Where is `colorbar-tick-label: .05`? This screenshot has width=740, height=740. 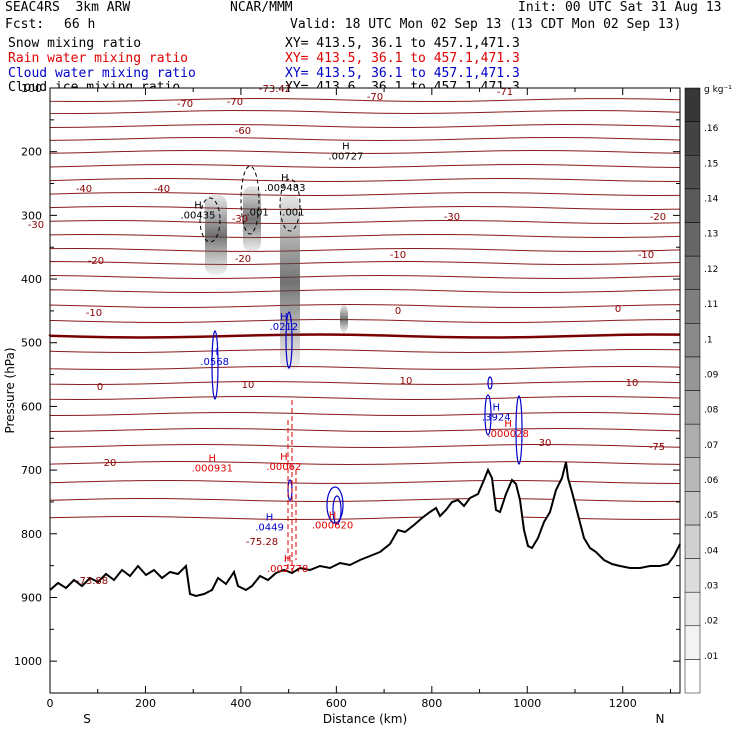
colorbar-tick-label: .05 is located at coordinates (711, 516).